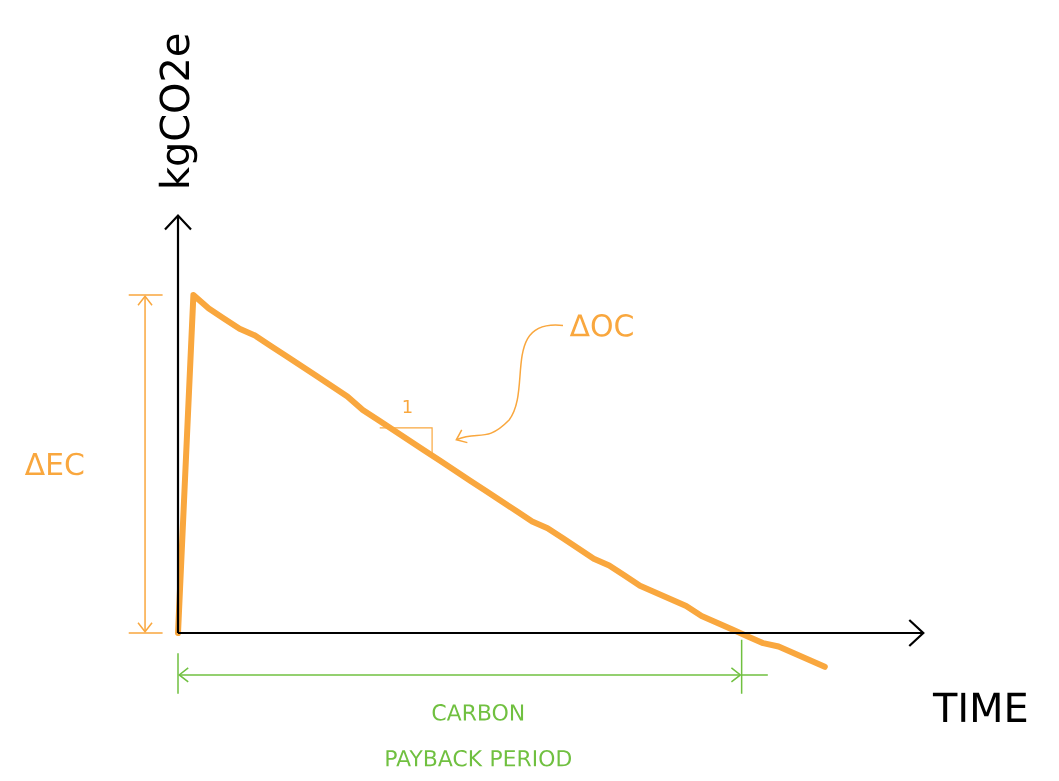 Image resolution: width=1059 pixels, height=781 pixels. What do you see at coordinates (407, 406) in the screenshot?
I see `annotation: 1` at bounding box center [407, 406].